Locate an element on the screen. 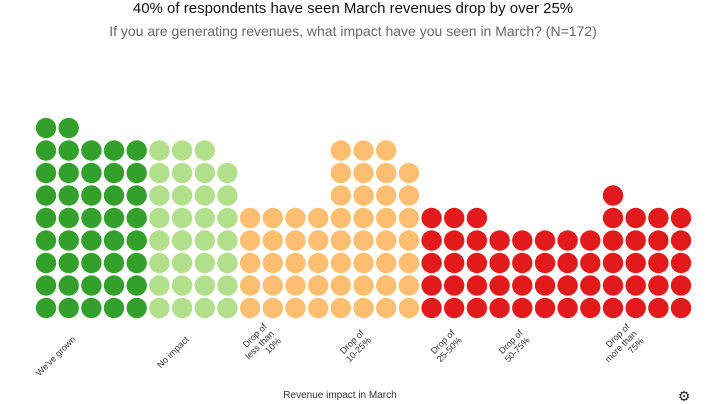 The height and width of the screenshot is (404, 706). x-tick-label: Drop of25-50% is located at coordinates (446, 346).